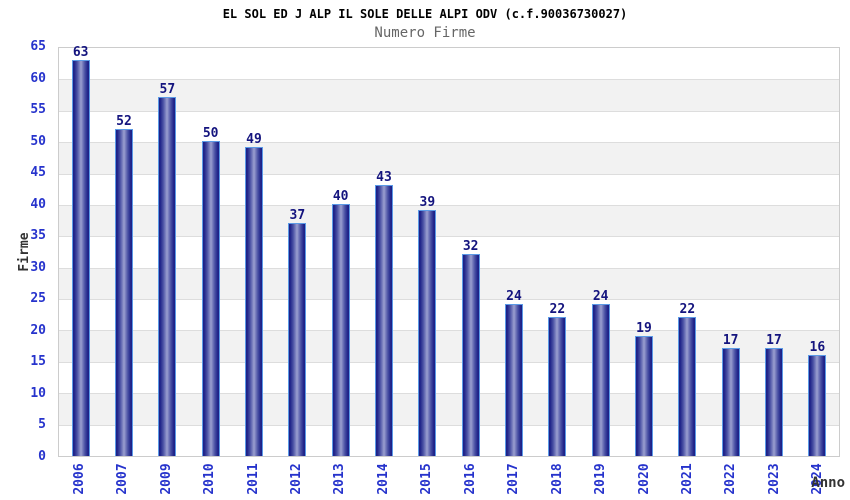 This screenshot has height=500, width=850. What do you see at coordinates (210, 134) in the screenshot?
I see `bar-value-label: 50` at bounding box center [210, 134].